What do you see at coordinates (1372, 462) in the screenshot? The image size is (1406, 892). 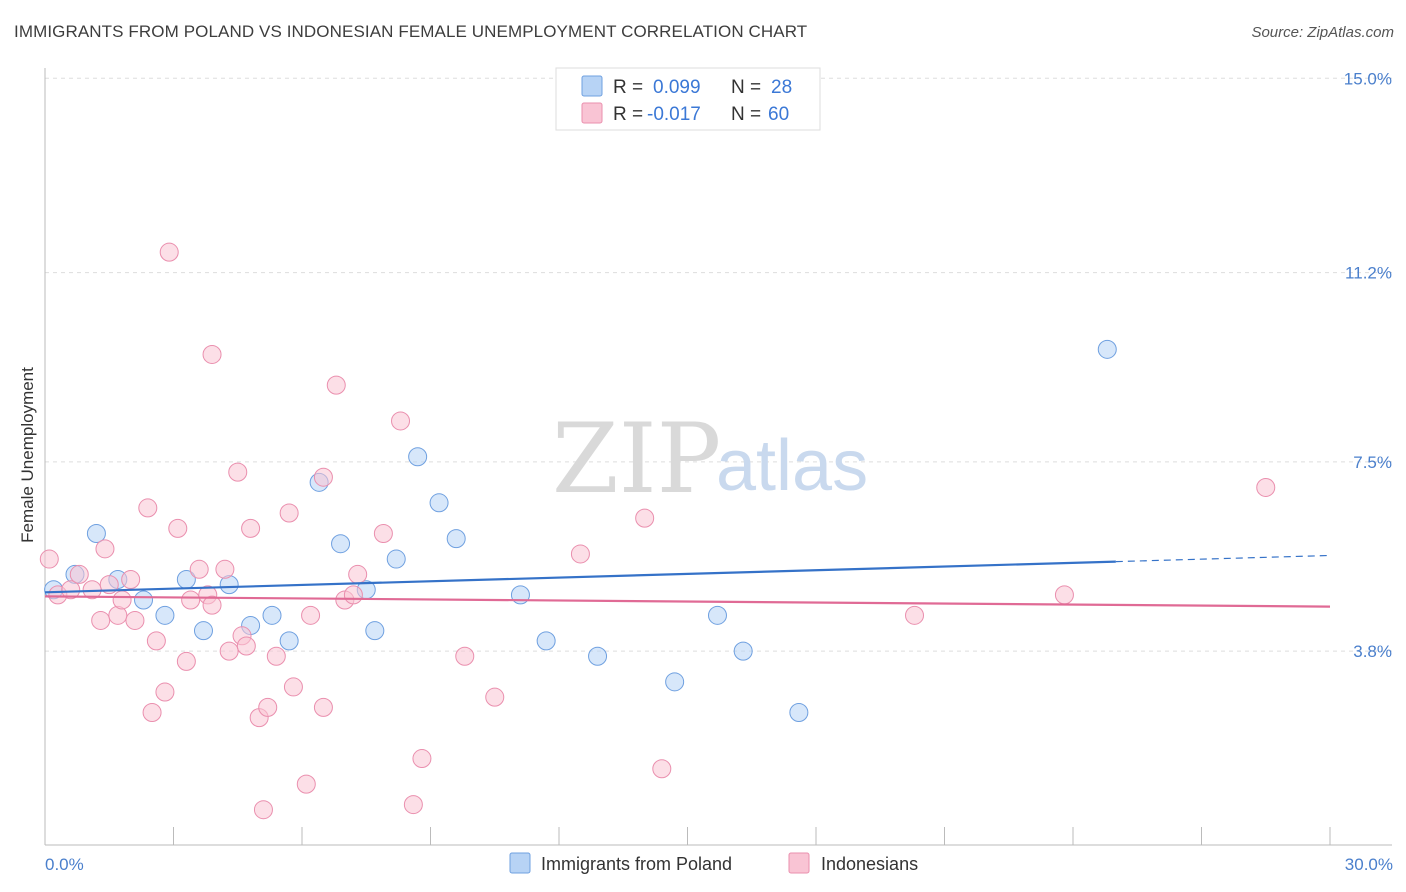 I see `y-tick-label-1: 7.5%` at bounding box center [1372, 462].